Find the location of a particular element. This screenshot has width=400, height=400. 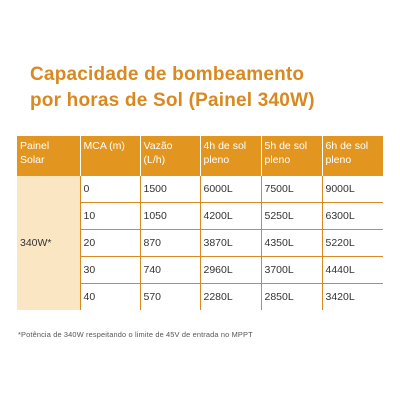

table-cell: 2280L is located at coordinates (231, 296).